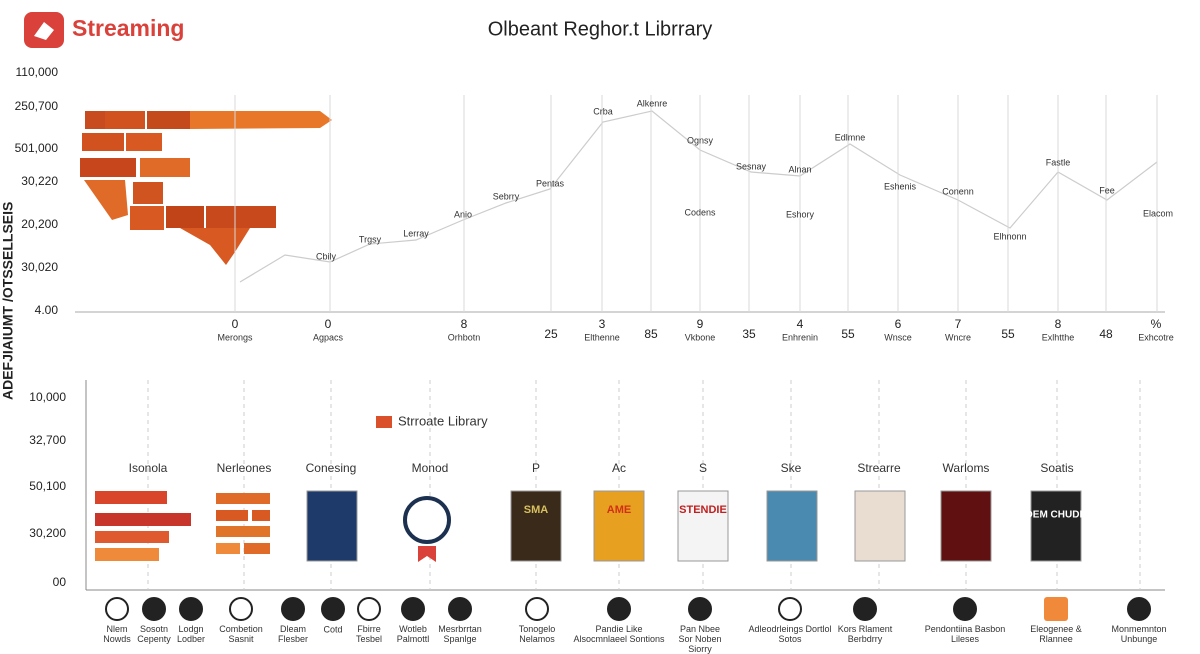 The height and width of the screenshot is (654, 1200). What do you see at coordinates (1056, 634) in the screenshot?
I see `icon-label: Eleogenee & Rlannee` at bounding box center [1056, 634].